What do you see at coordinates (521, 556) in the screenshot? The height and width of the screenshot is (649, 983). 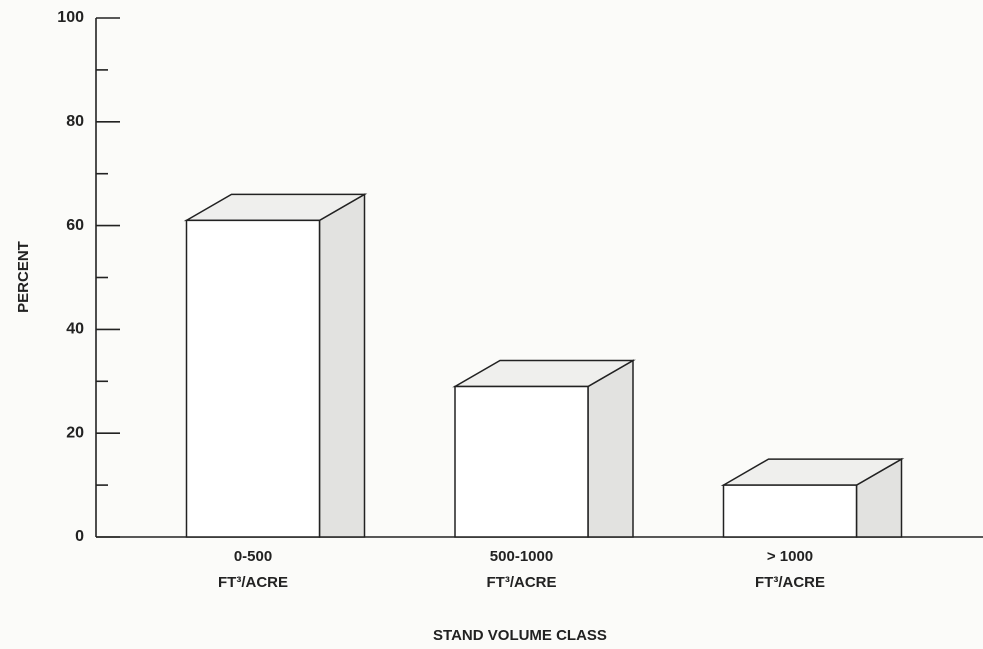 I see `x-tick-label: 500-1000` at bounding box center [521, 556].